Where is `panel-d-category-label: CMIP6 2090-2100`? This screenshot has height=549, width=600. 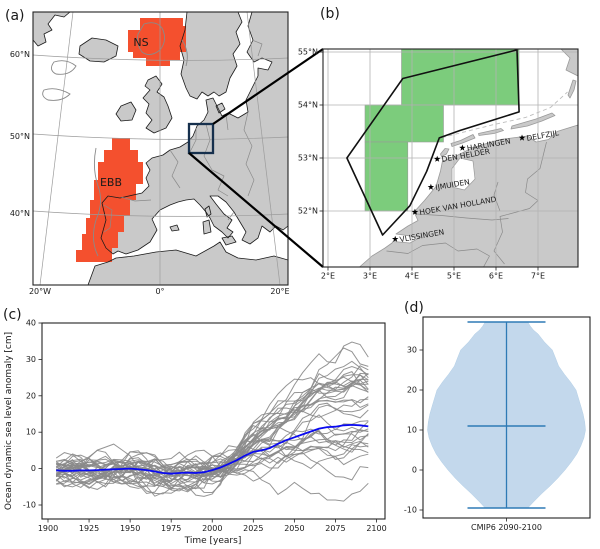 panel-d-category-label: CMIP6 2090-2100 is located at coordinates (506, 527).